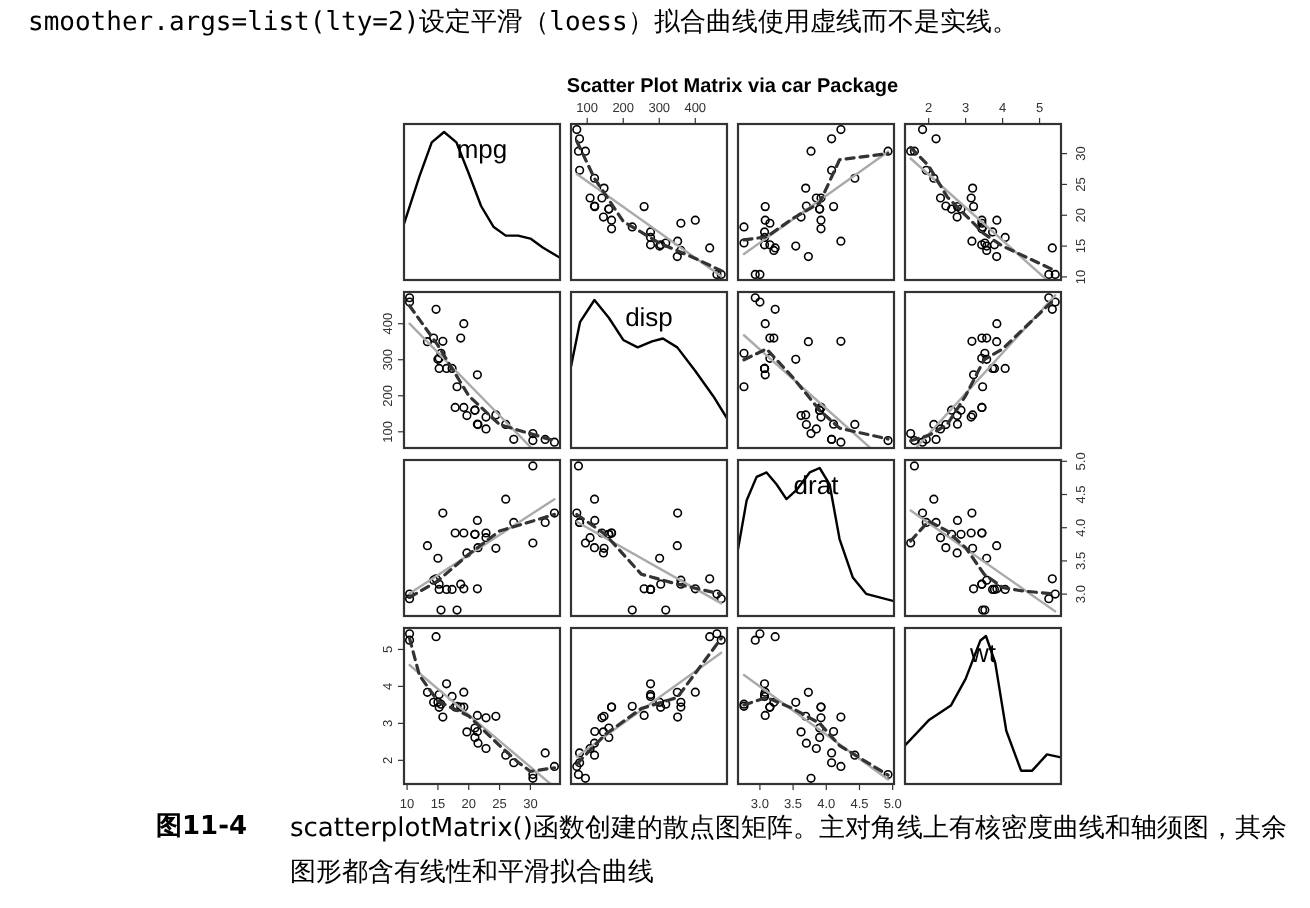 The width and height of the screenshot is (1310, 908). I want to click on chart-title: disp, so click(649, 317).